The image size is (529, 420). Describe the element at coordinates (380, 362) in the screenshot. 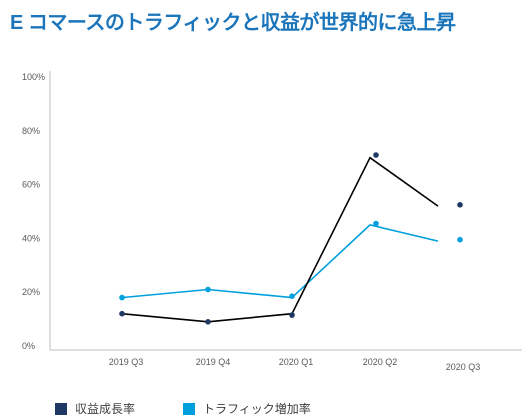

I see `x-tick-label: 2020 Q2` at that location.